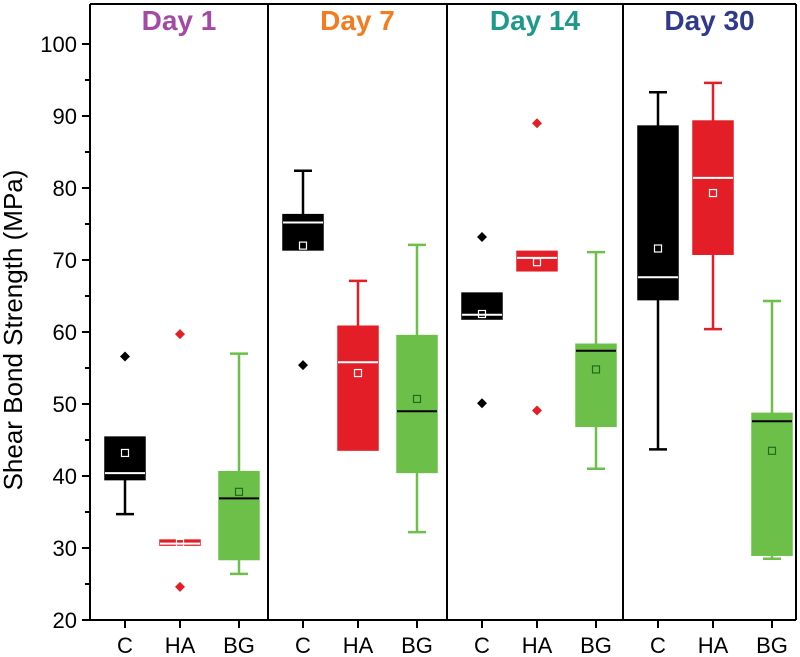  I want to click on y-tick-label: 100, so click(58, 44).